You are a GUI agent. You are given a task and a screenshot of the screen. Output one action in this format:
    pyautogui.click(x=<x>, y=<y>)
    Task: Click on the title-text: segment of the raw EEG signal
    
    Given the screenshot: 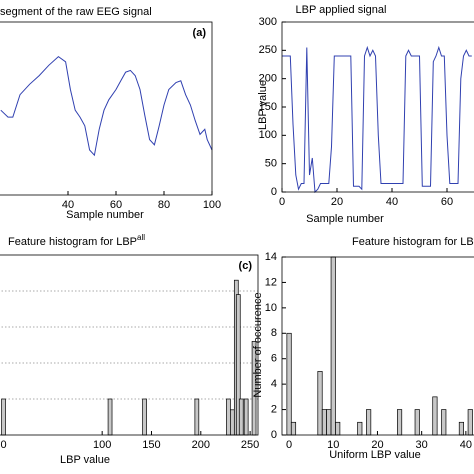 What is the action you would take?
    pyautogui.click(x=76, y=12)
    